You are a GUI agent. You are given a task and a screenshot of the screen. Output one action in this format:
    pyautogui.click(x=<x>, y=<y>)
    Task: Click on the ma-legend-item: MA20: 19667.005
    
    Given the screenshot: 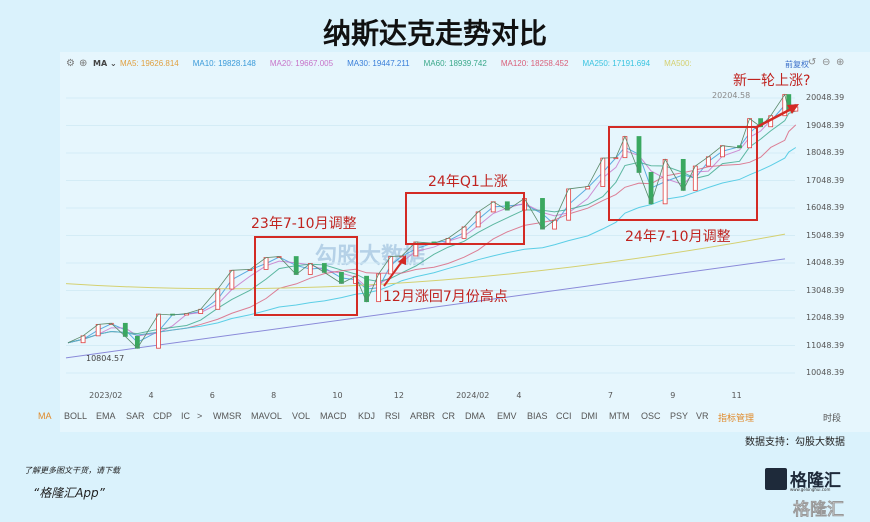 What is the action you would take?
    pyautogui.click(x=301, y=63)
    